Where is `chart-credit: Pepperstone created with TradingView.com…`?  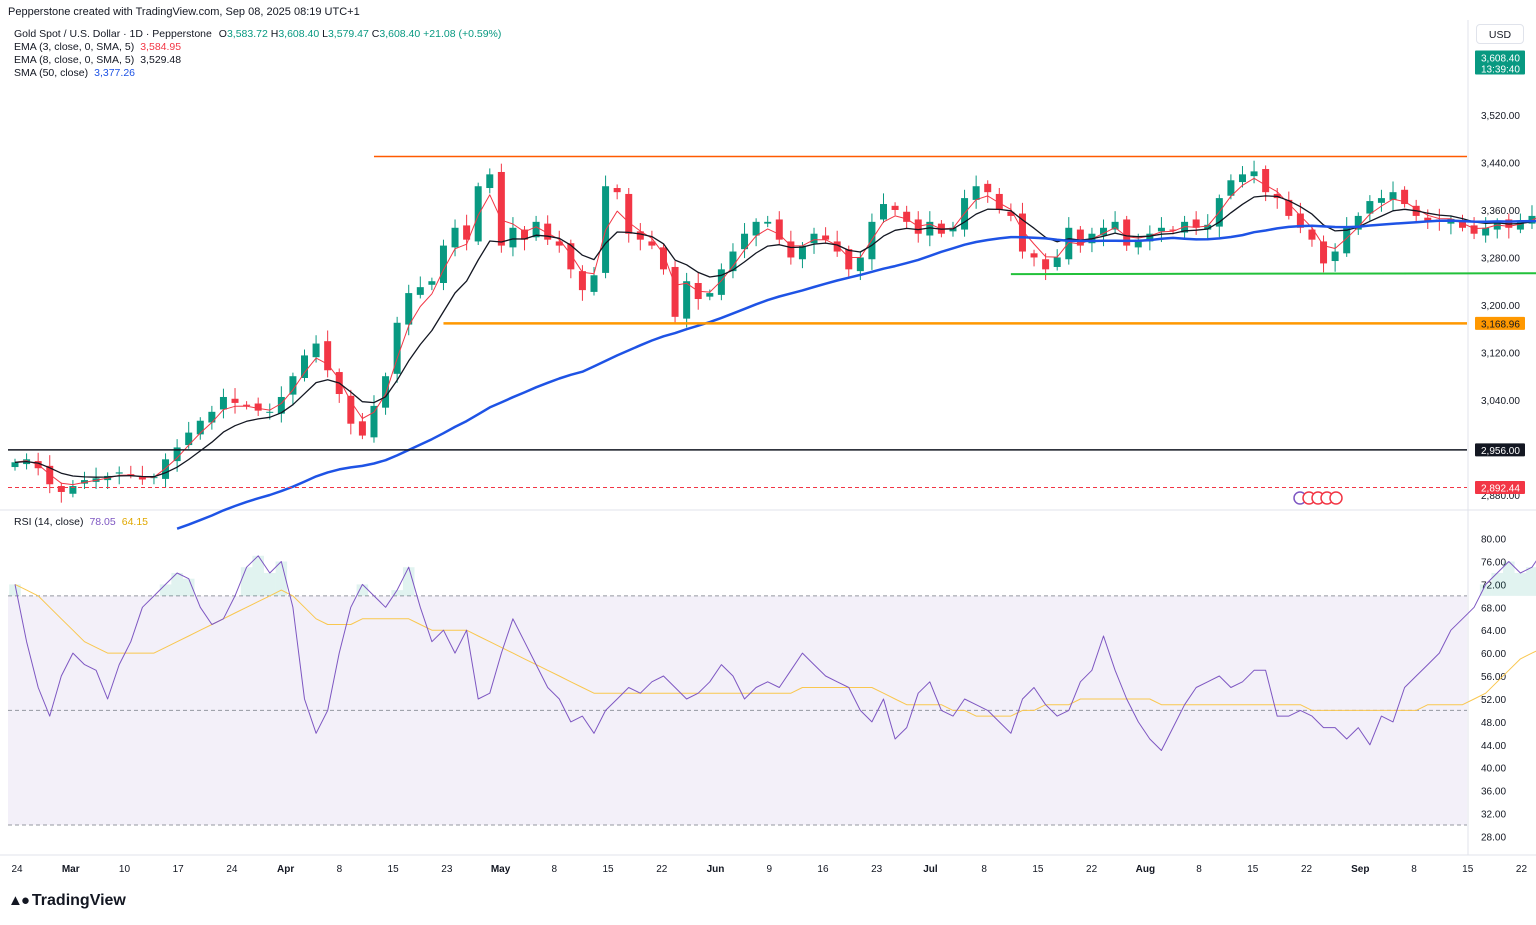 chart-credit: Pepperstone created with TradingView.com… is located at coordinates (184, 12).